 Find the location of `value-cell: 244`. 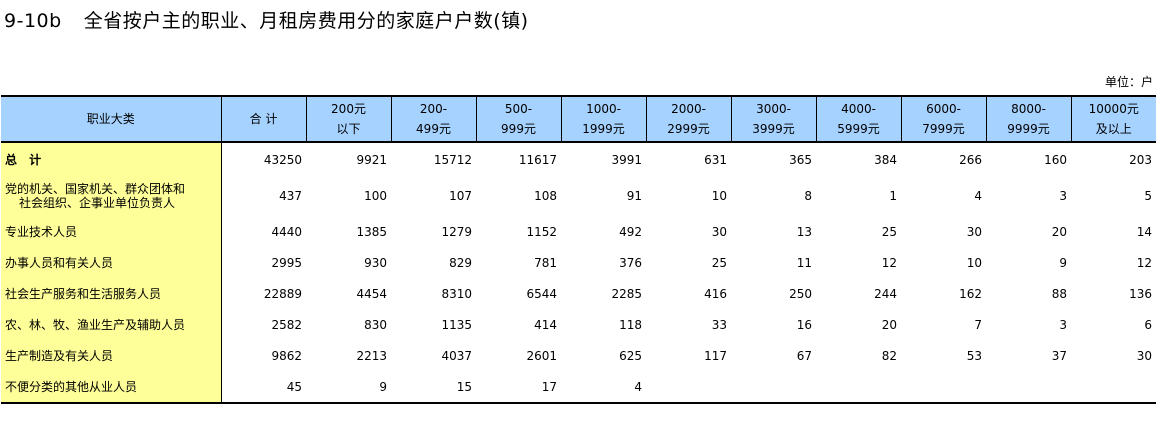

value-cell: 244 is located at coordinates (885, 293).